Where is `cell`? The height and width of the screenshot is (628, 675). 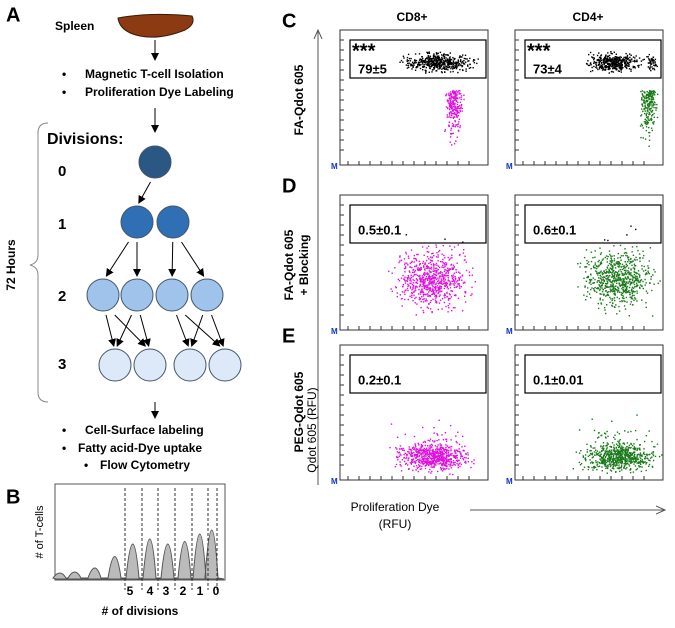 cell is located at coordinates (115, 365).